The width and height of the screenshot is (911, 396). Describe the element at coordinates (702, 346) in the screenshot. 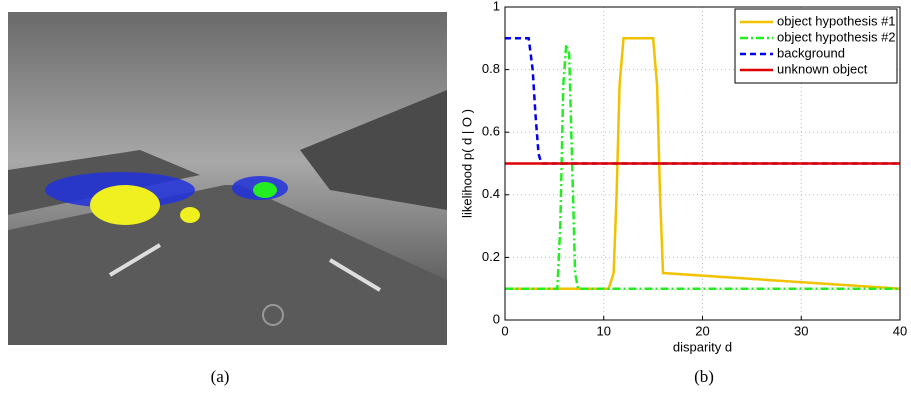

I see `x-axis-label: disparity d` at that location.